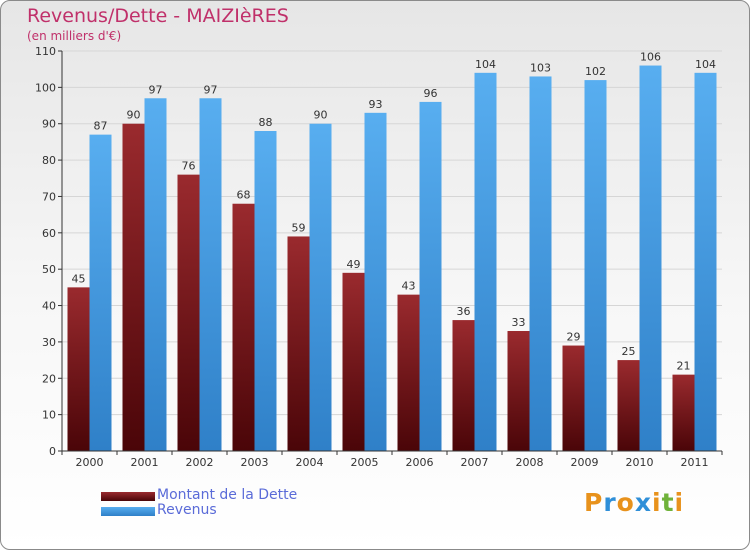 Image resolution: width=750 pixels, height=551 pixels. I want to click on data-label-debt: 25, so click(629, 351).